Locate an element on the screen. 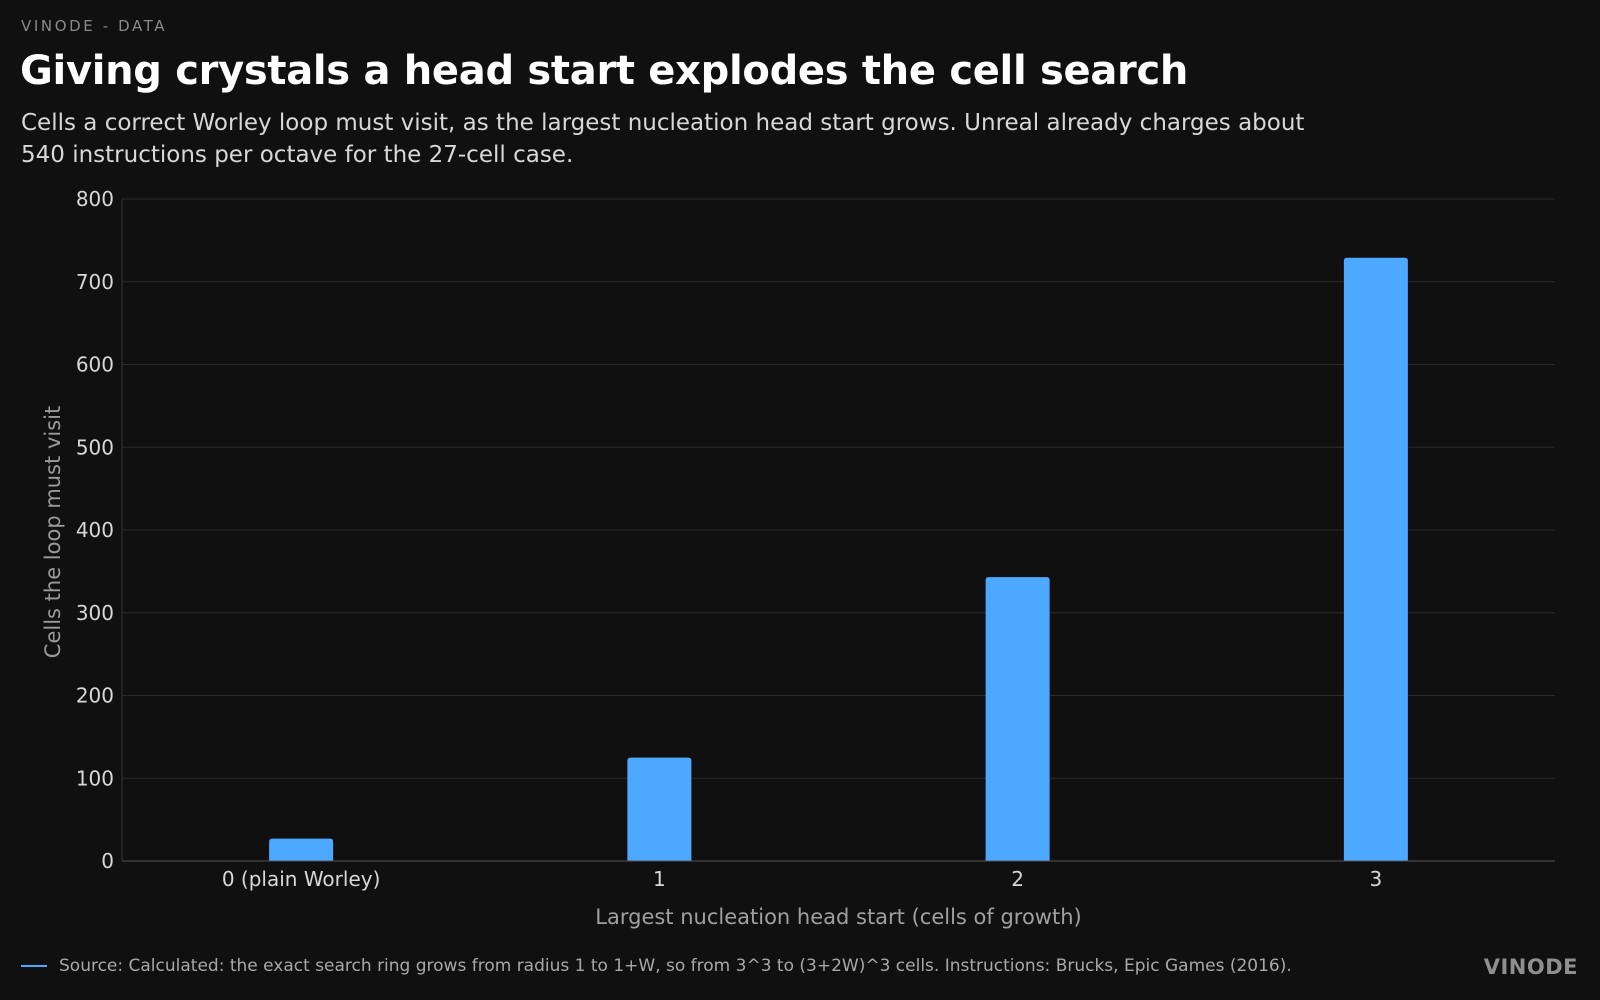 The height and width of the screenshot is (1000, 1600). x-tick-label: 0 (plain Worley) is located at coordinates (301, 879).